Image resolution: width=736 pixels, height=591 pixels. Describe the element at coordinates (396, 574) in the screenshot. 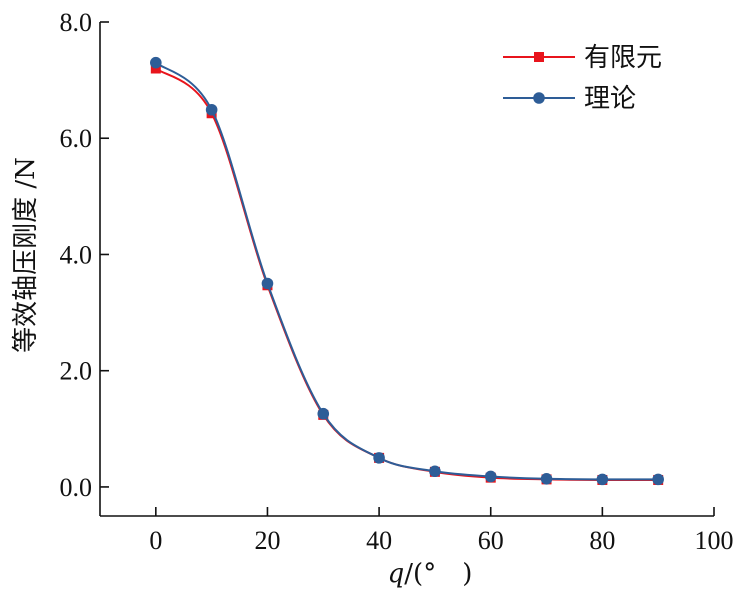

I see `x-axis-title-symbol: q` at that location.